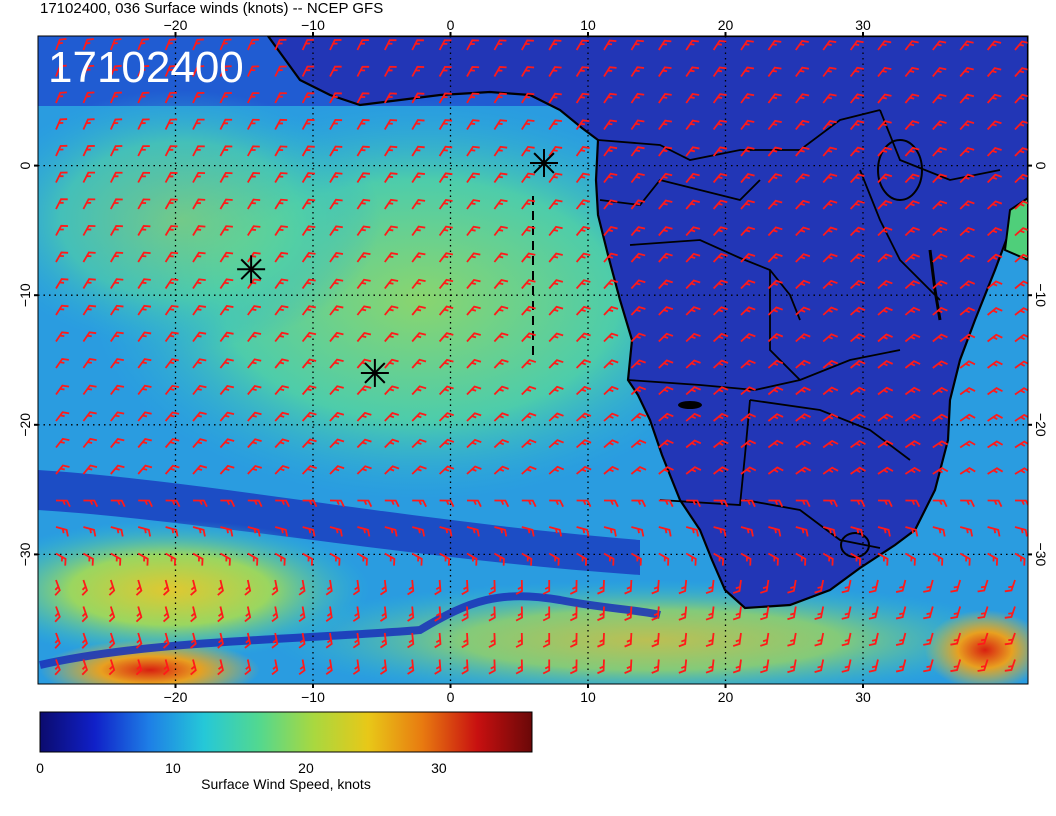  I want to click on x-tick-label-bottom: −20, so click(176, 697).